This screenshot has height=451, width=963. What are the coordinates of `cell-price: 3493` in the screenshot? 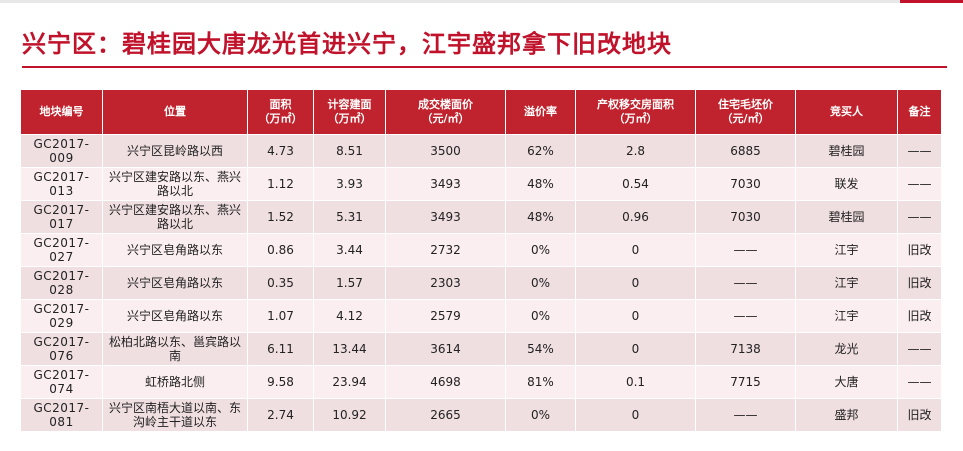 It's located at (445, 217).